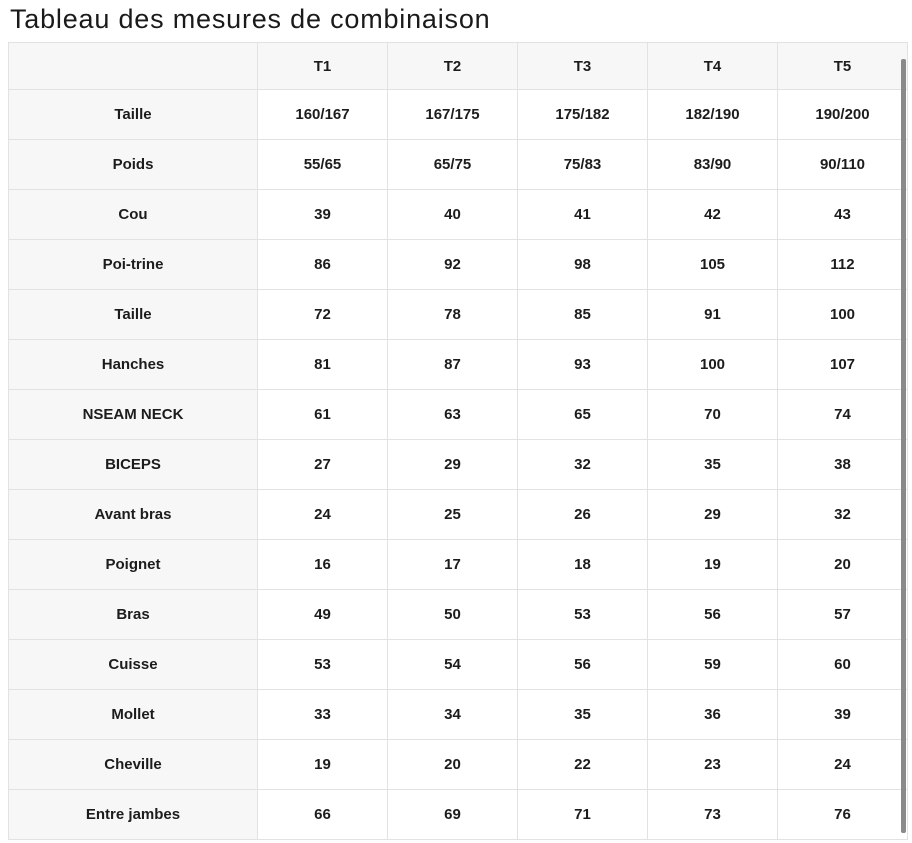 This screenshot has width=912, height=843. I want to click on value-cell: 98, so click(582, 264).